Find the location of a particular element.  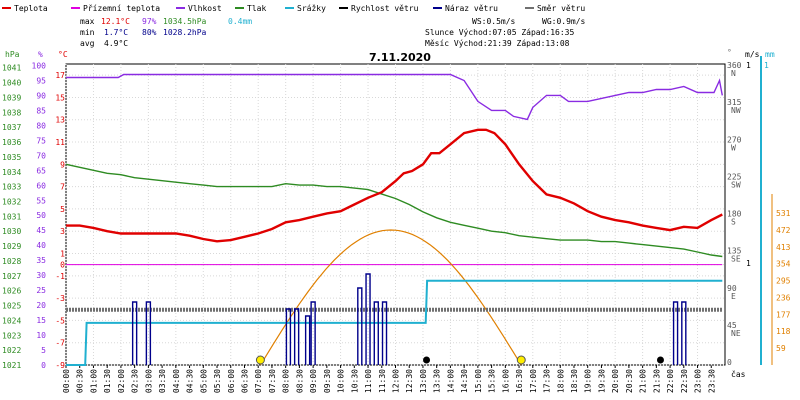

time-tick-38: 19:00 is located at coordinates (588, 381).